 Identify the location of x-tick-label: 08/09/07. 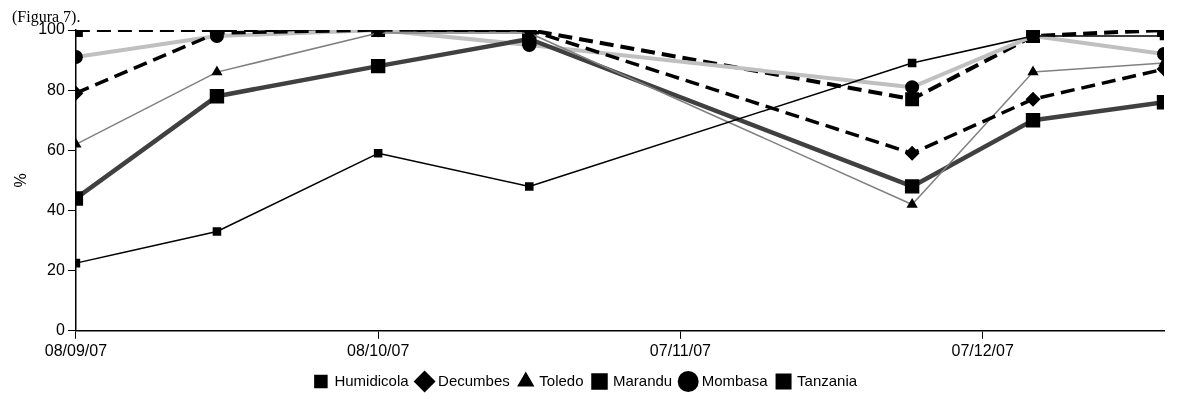
(76, 350).